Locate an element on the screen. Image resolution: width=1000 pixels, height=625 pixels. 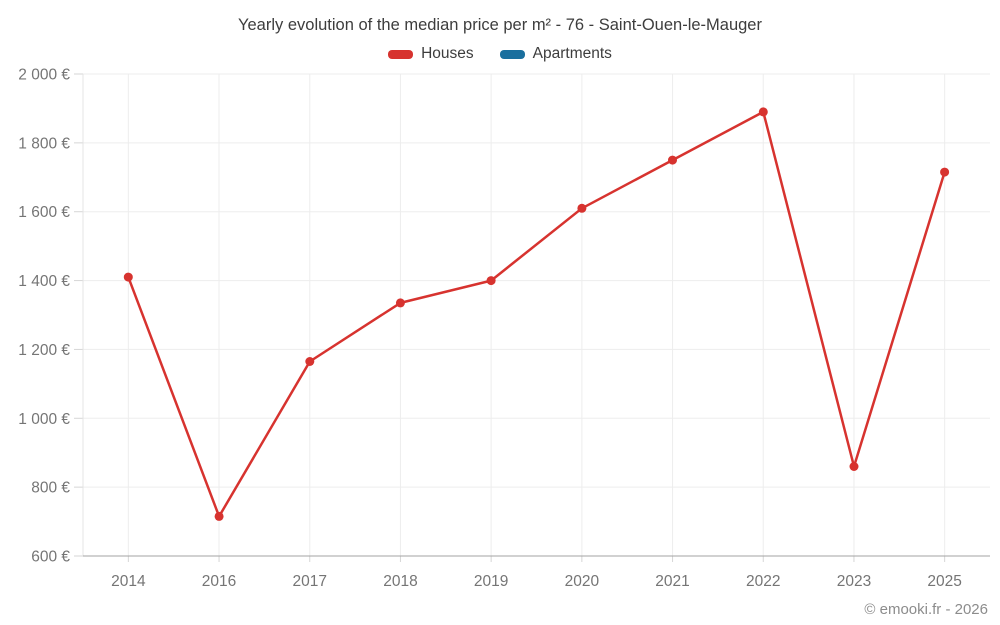
data-point-2019 is located at coordinates (491, 281).